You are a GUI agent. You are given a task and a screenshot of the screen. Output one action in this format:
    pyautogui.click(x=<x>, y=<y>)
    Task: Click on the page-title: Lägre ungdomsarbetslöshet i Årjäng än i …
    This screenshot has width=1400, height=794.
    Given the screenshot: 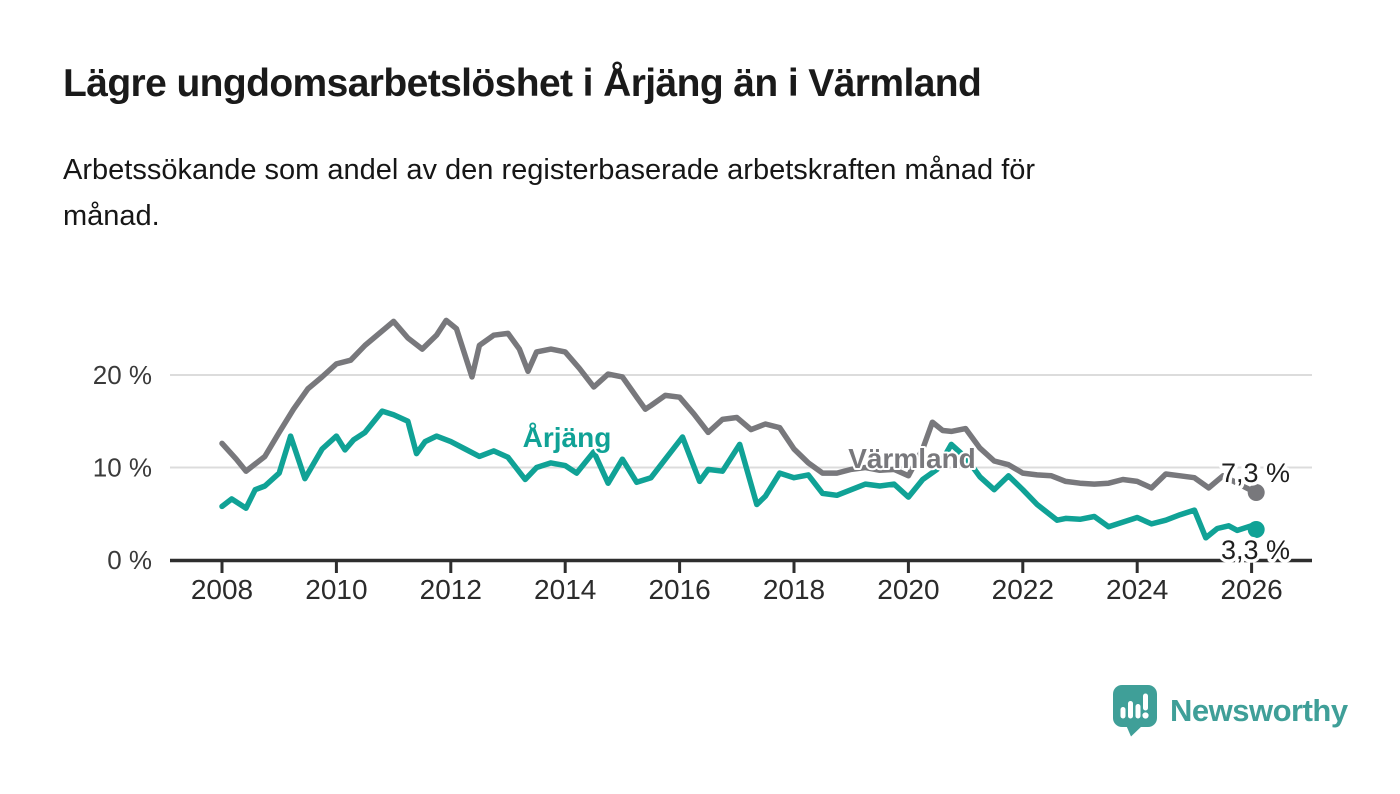 What is the action you would take?
    pyautogui.click(x=522, y=83)
    